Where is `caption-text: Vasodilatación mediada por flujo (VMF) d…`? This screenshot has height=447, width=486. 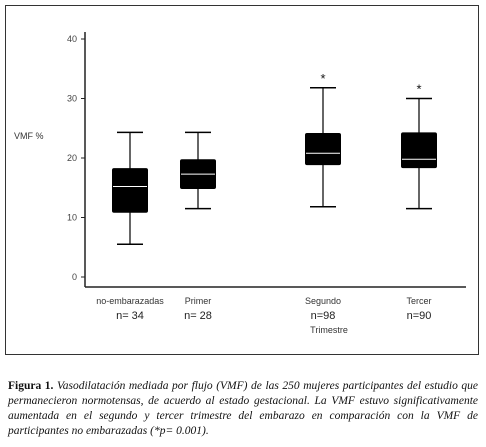
caption-text: Vasodilatación mediada por flujo (VMF) d… is located at coordinates (243, 408).